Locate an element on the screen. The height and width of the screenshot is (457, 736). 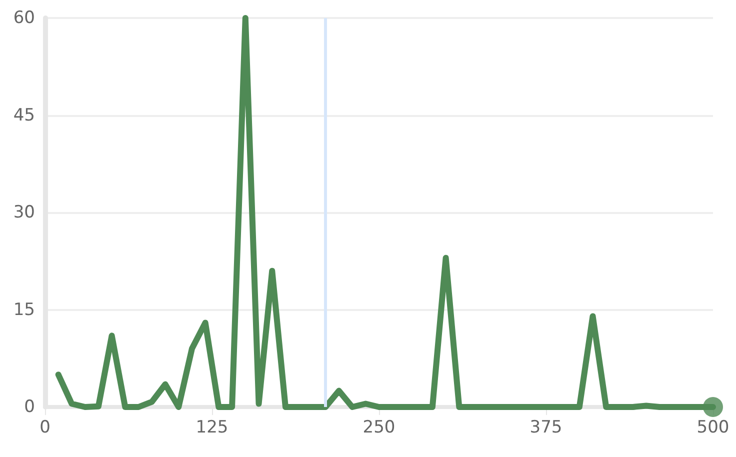
y-tick-label: 45 is located at coordinates (24, 115).